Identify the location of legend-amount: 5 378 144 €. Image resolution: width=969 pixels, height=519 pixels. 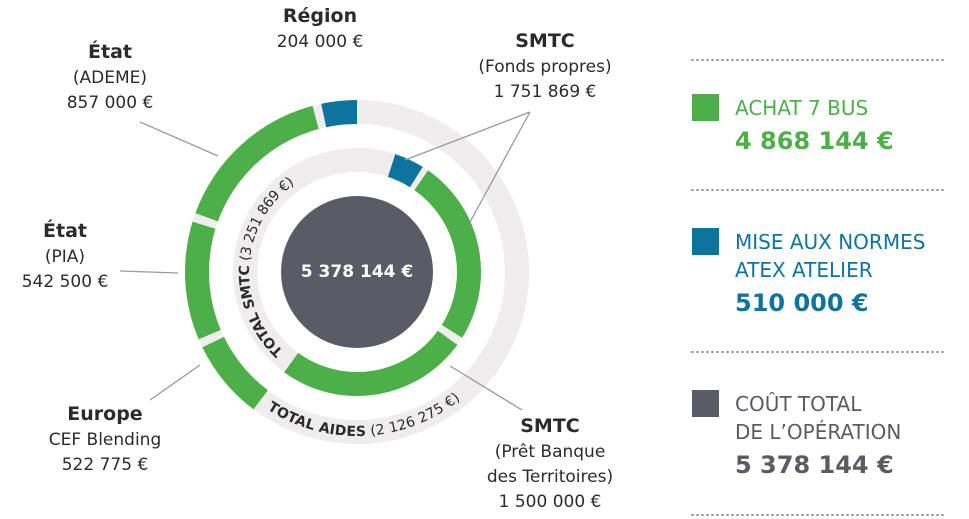
(814, 465).